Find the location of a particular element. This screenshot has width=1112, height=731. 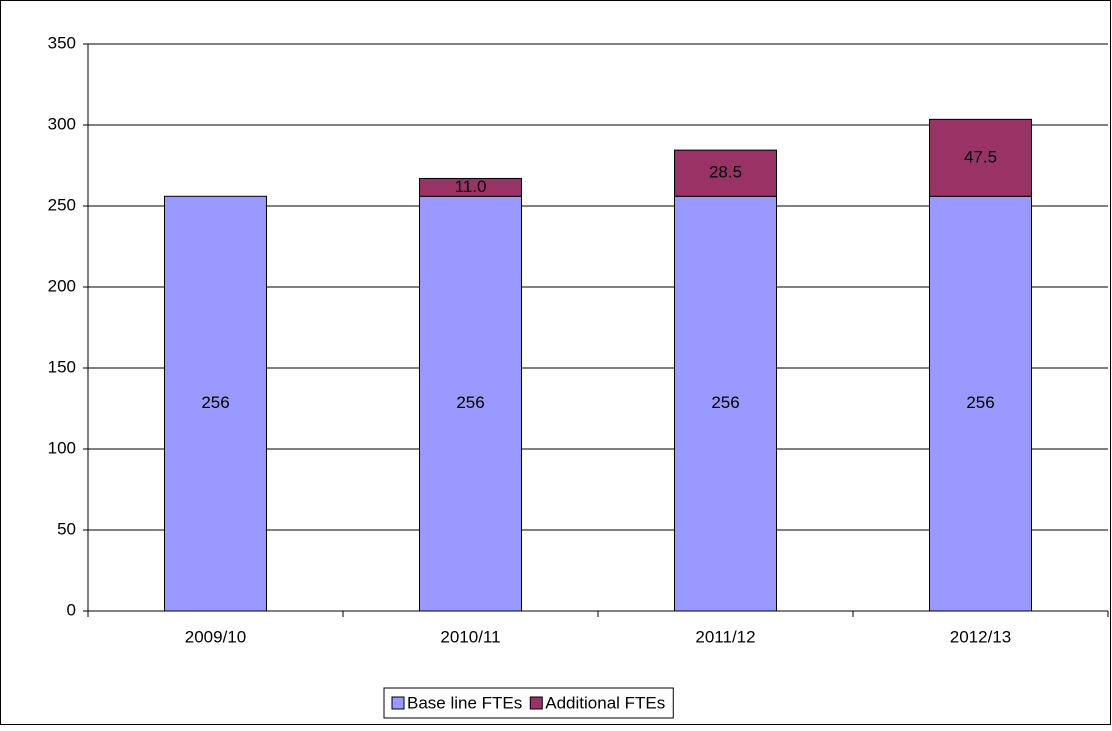

x-tick-label: 2009/10 is located at coordinates (215, 636).